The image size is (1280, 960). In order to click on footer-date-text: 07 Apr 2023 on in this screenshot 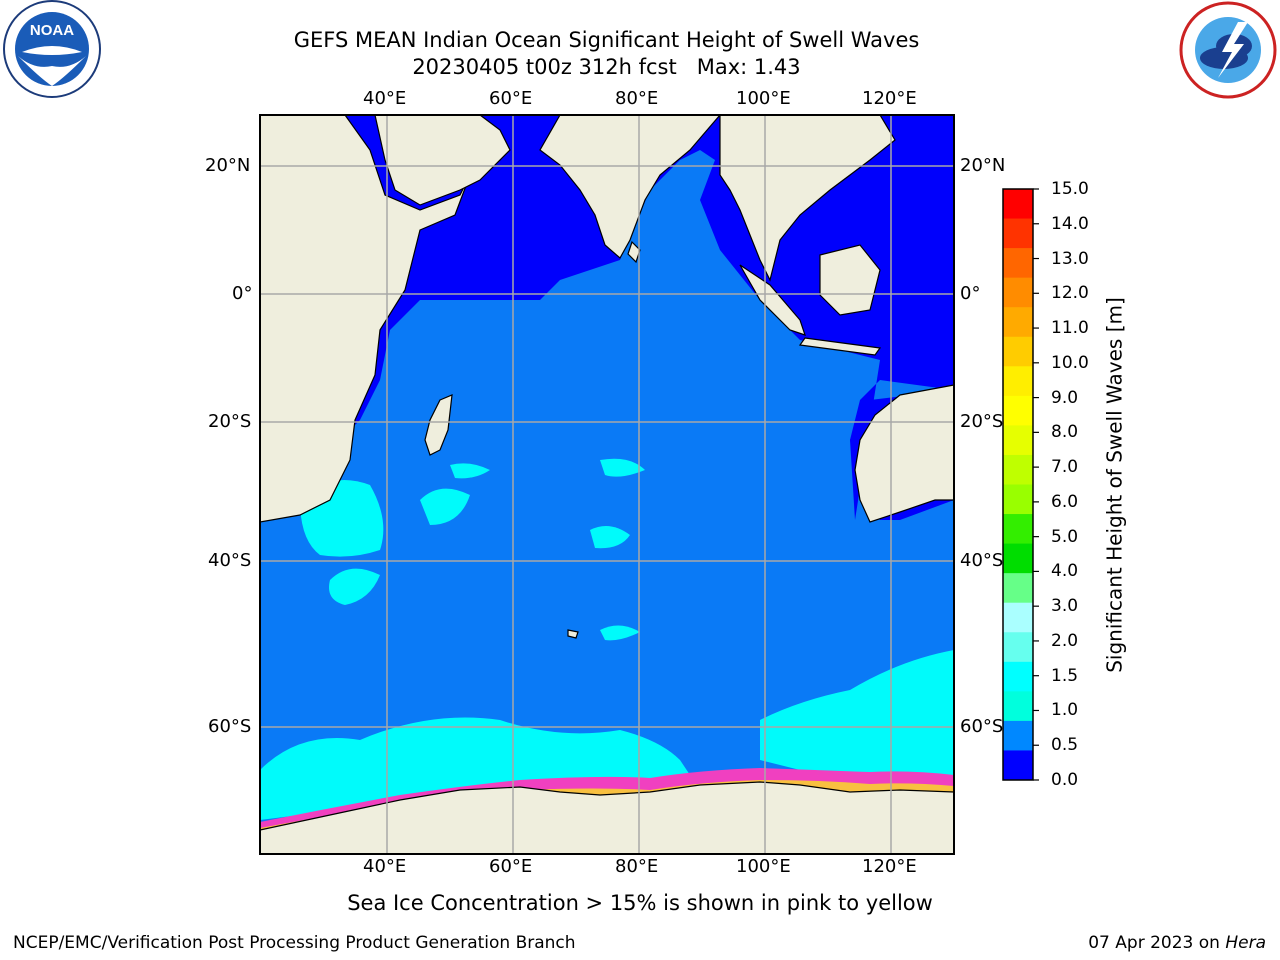, I will do `click(1157, 943)`.